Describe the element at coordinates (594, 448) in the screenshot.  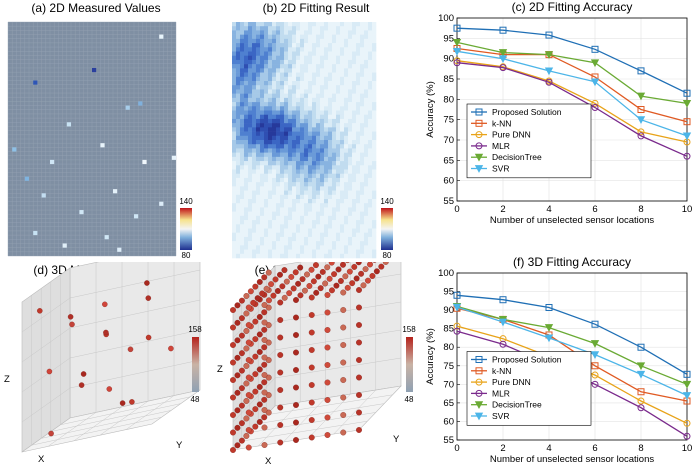
I see `x-tick-label: 6` at that location.